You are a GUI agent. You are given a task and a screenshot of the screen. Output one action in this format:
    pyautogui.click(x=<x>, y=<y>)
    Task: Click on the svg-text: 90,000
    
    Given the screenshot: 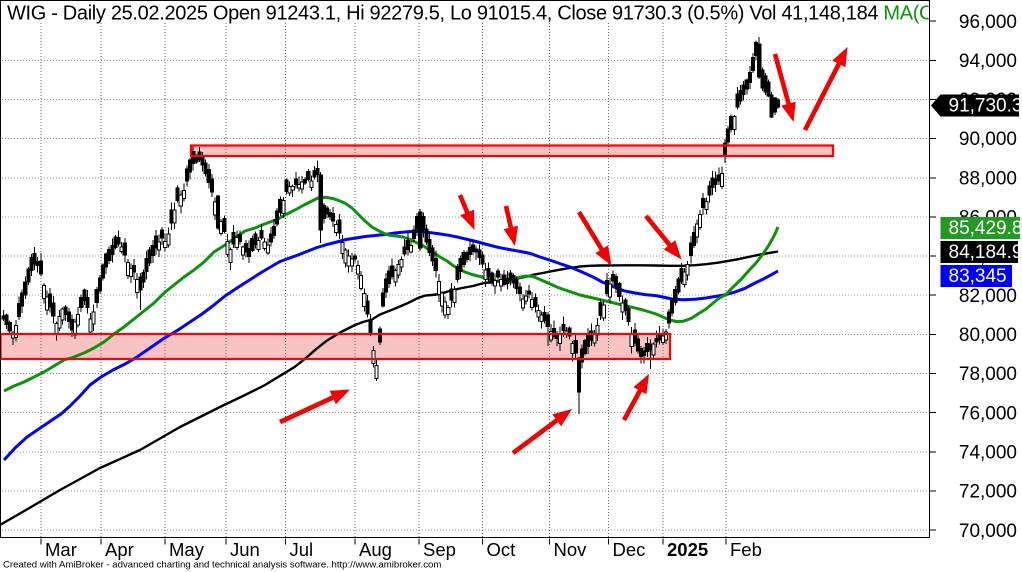 What is the action you would take?
    pyautogui.click(x=988, y=139)
    